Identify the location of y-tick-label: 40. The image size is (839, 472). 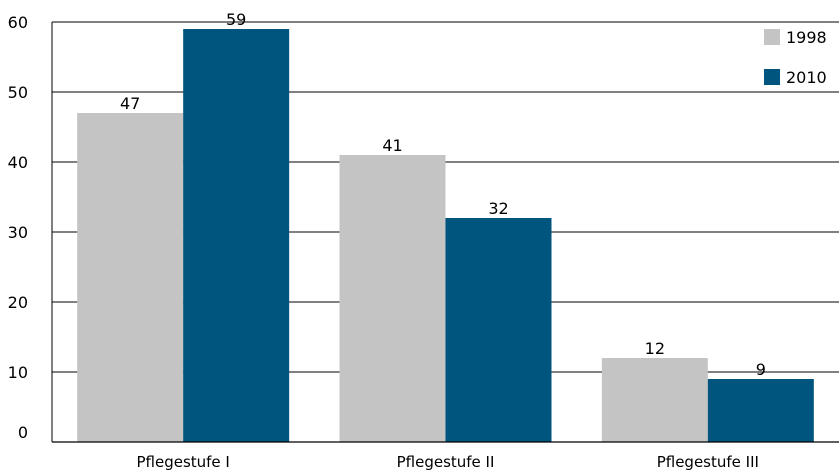
(18, 162).